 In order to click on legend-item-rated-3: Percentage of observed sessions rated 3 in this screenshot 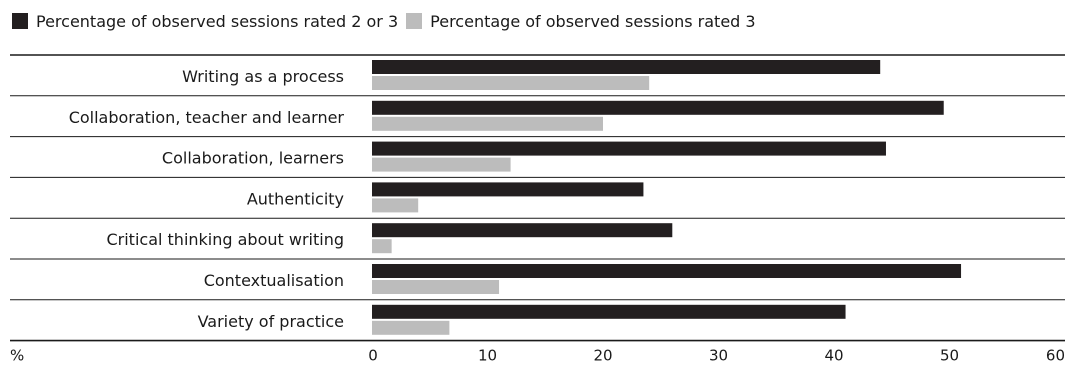, I will do `click(581, 21)`.